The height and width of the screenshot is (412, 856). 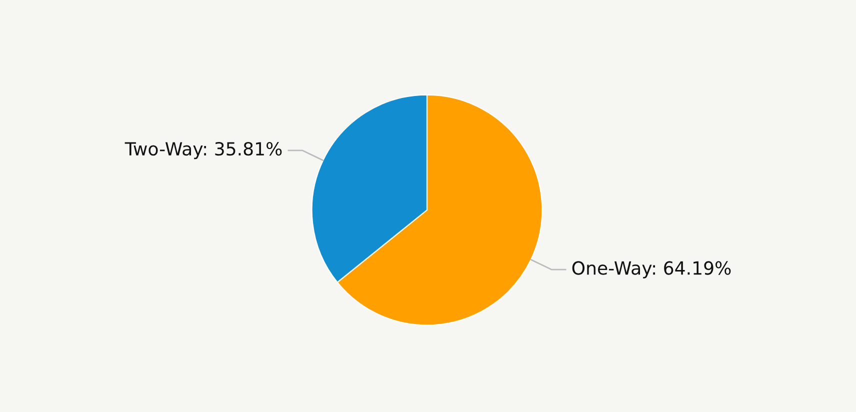 What do you see at coordinates (651, 269) in the screenshot?
I see `slice-label: One-Way: 64.19%` at bounding box center [651, 269].